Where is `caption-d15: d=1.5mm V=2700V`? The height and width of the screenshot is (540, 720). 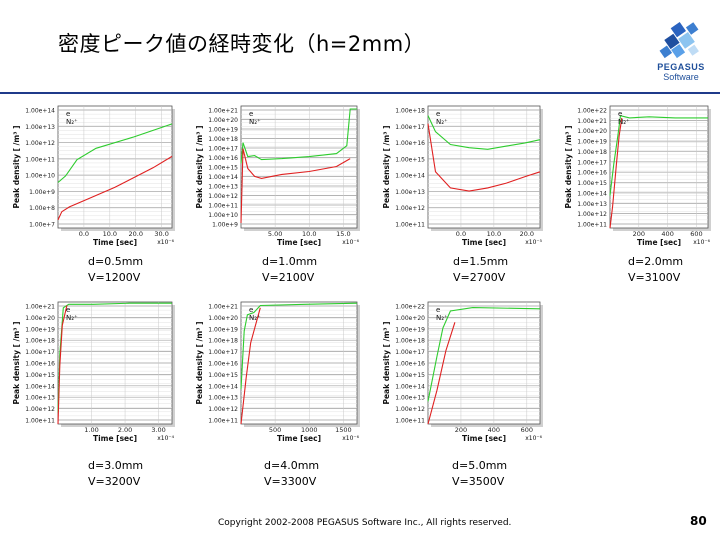 caption-d15: d=1.5mm V=2700V is located at coordinates (480, 270).